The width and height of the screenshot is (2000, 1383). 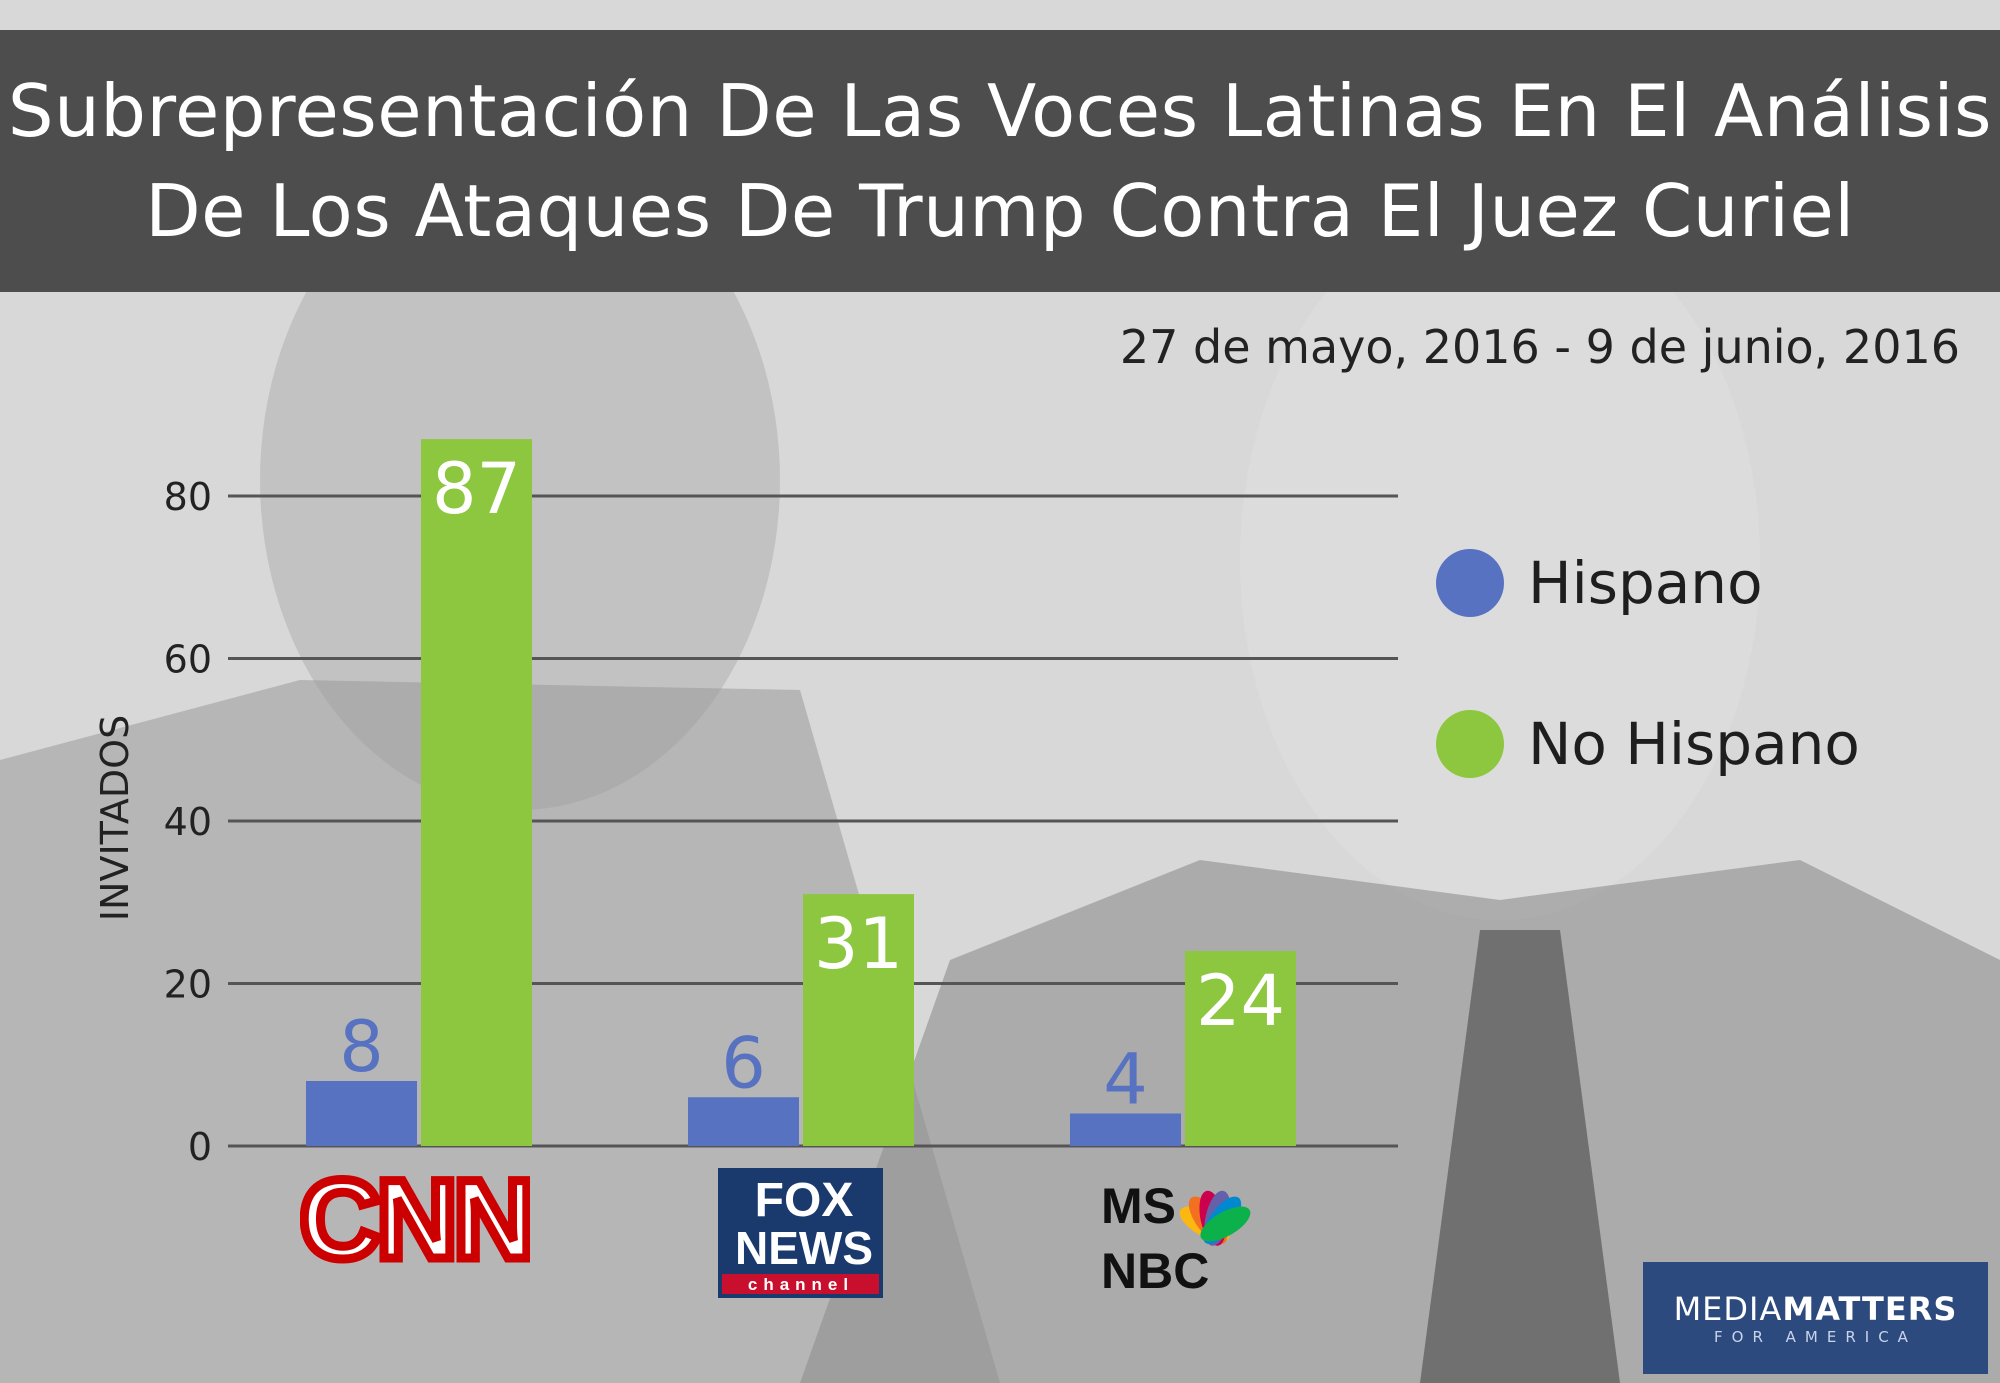 What do you see at coordinates (743, 1121) in the screenshot?
I see `bar-fox-news-hispano` at bounding box center [743, 1121].